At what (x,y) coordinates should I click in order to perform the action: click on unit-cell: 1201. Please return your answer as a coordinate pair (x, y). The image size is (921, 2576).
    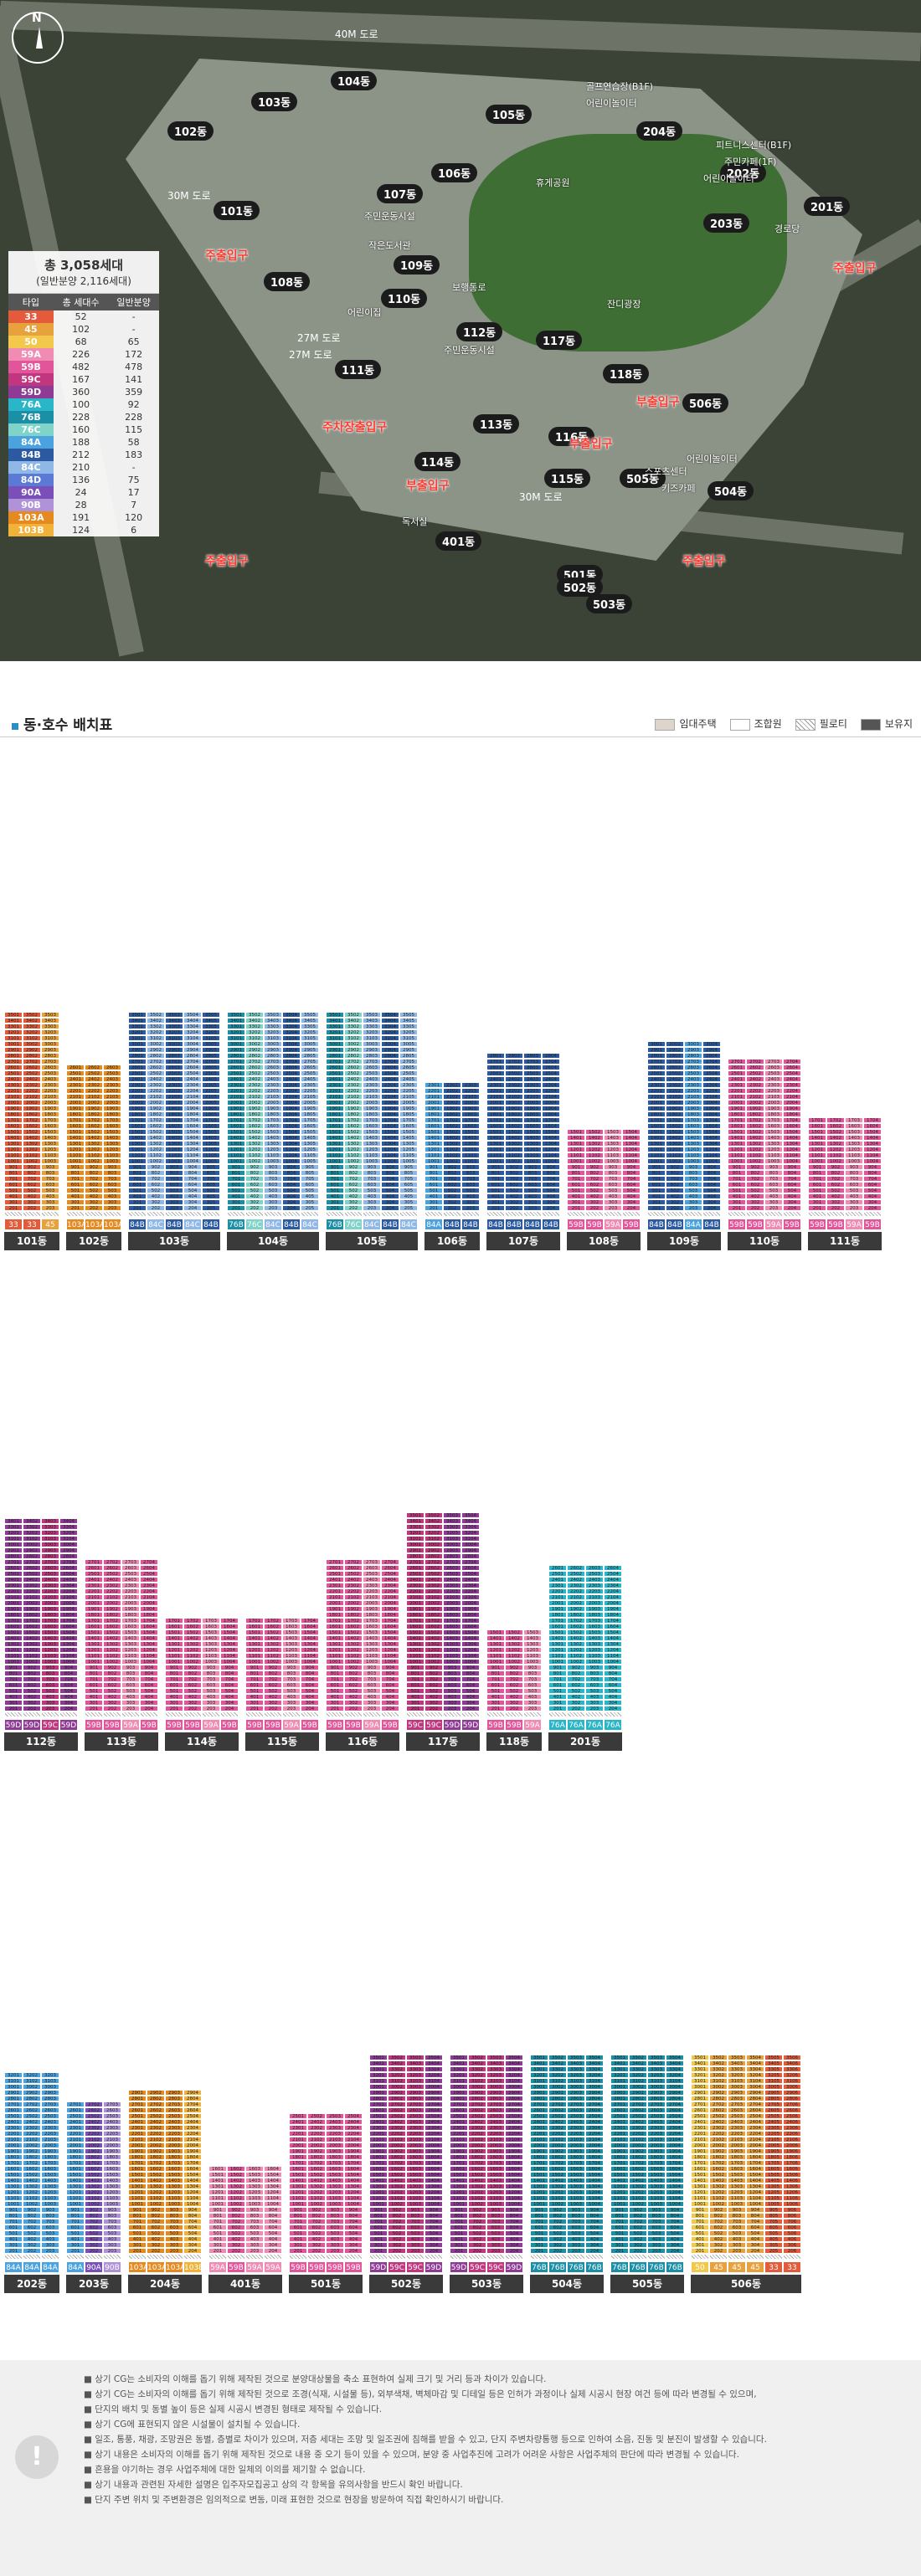
    Looking at the image, I should click on (619, 2192).